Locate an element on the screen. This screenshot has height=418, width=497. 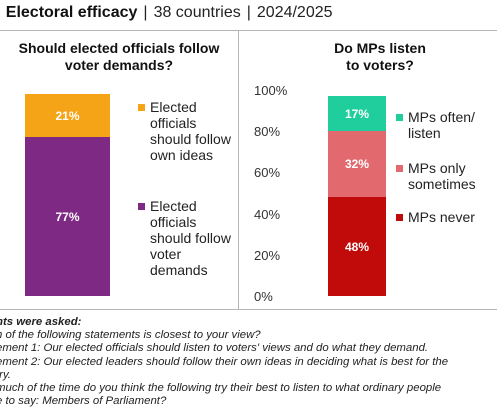
note-line: e to say: Members of Parliament? is located at coordinates (83, 401).